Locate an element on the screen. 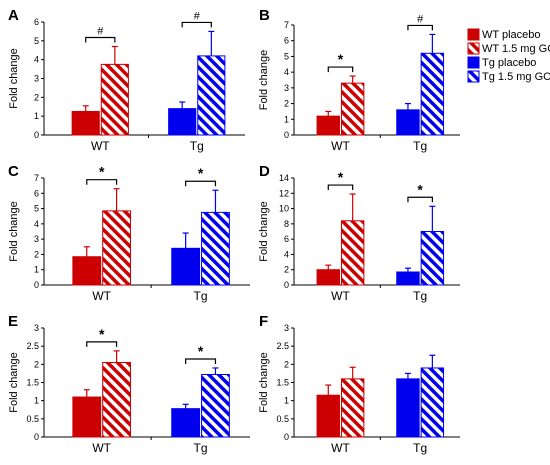 This screenshot has width=550, height=465. legend-label: WT 1.5 mg GC is located at coordinates (516, 49).